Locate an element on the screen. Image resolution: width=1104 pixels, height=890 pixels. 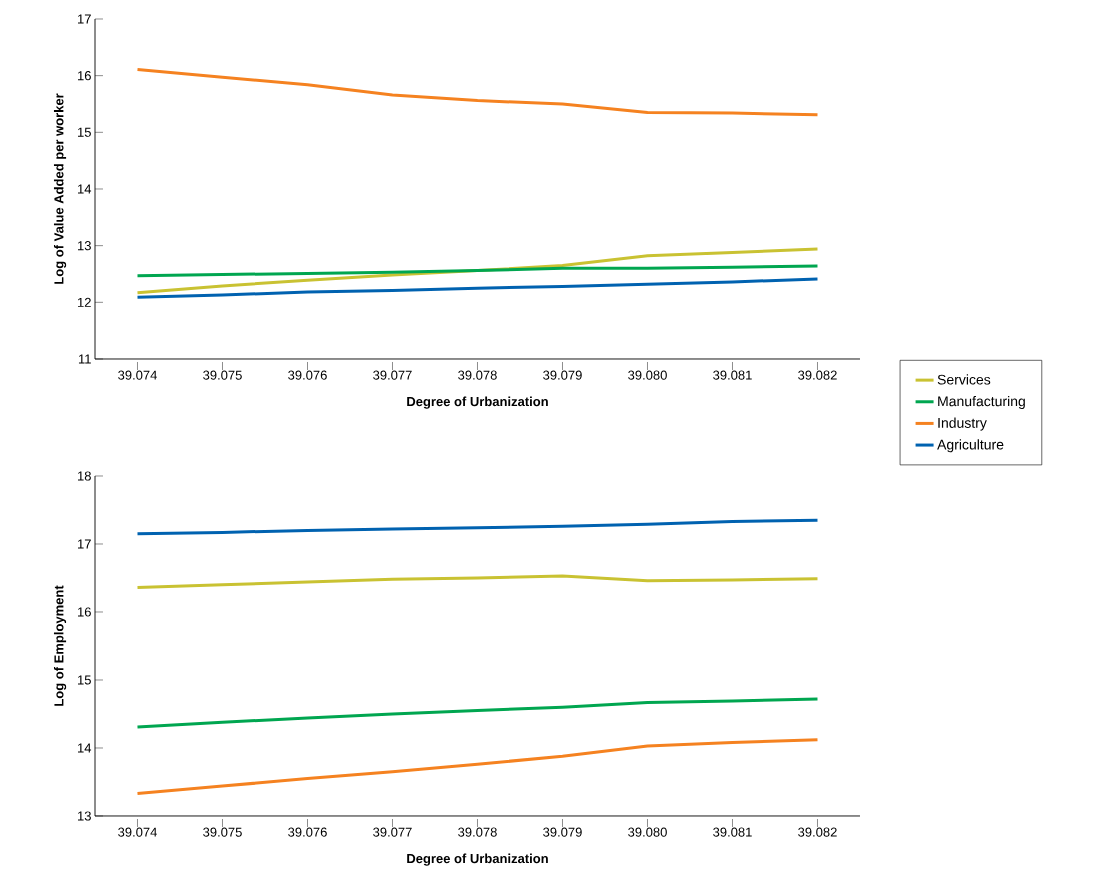
legend-label: Industry is located at coordinates (962, 424).